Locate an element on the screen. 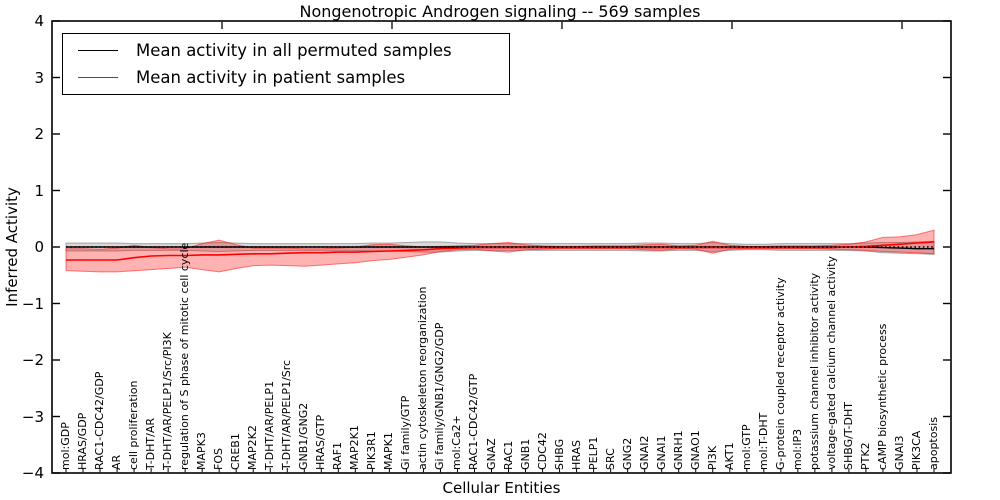 This screenshot has height=500, width=1000. x-axis-label: Cellular Entities is located at coordinates (501, 488).